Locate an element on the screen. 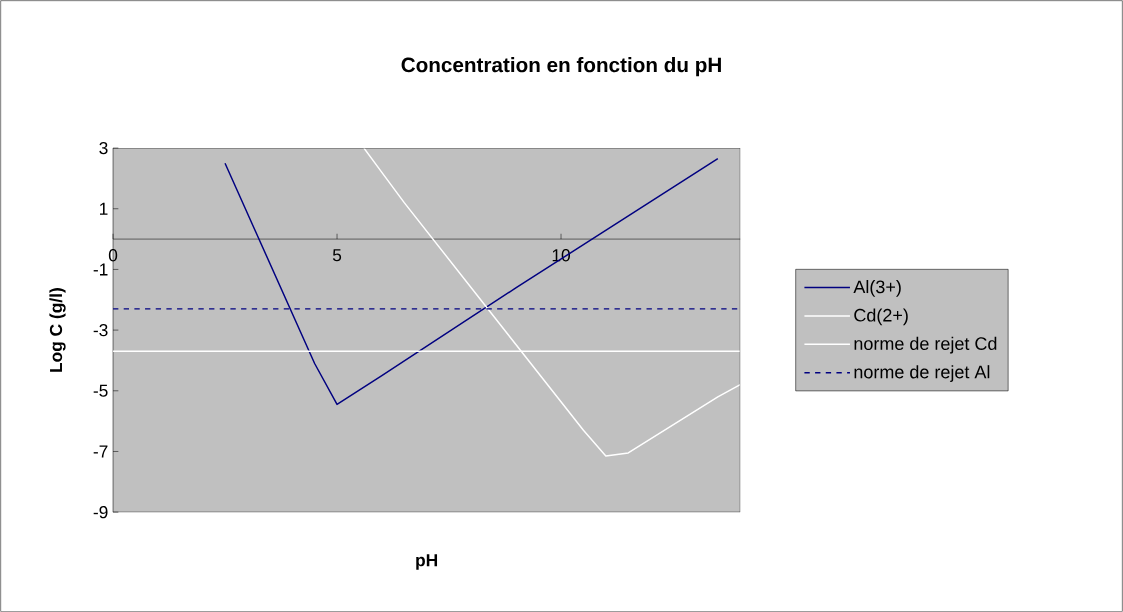 This screenshot has width=1123, height=612. y-tick-label: -1 is located at coordinates (100, 269).